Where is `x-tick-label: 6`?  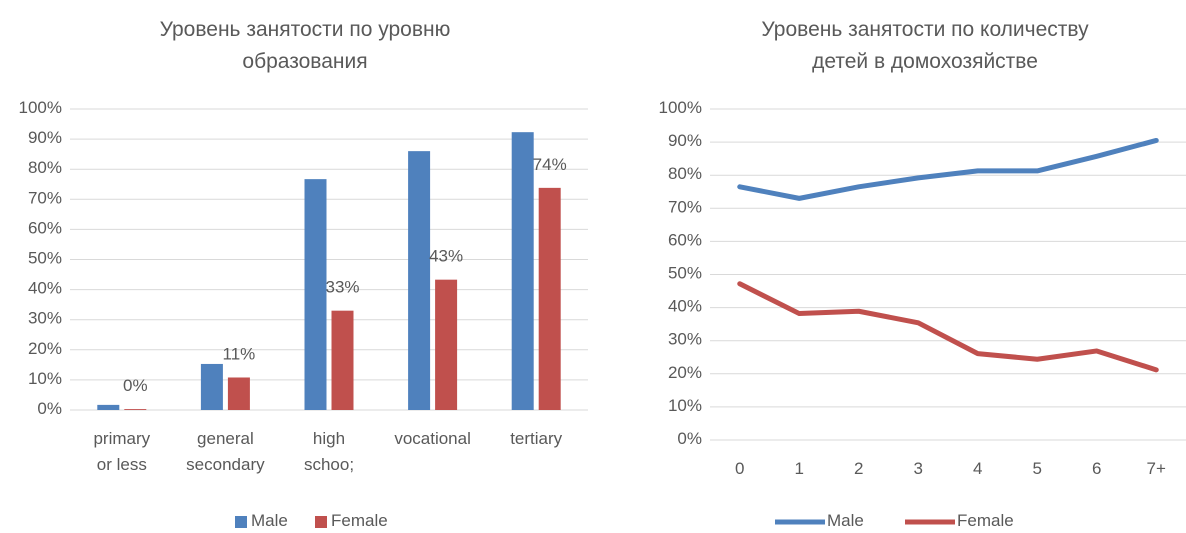 x-tick-label: 6 is located at coordinates (1096, 468).